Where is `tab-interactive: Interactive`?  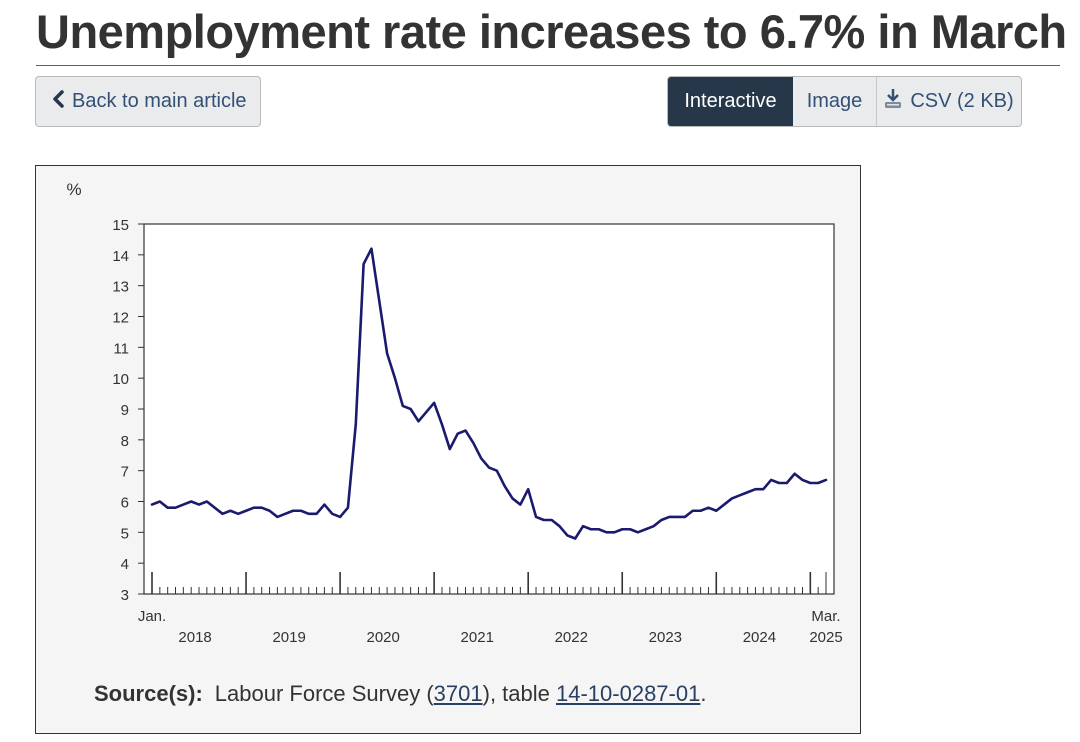
tab-interactive: Interactive is located at coordinates (730, 101).